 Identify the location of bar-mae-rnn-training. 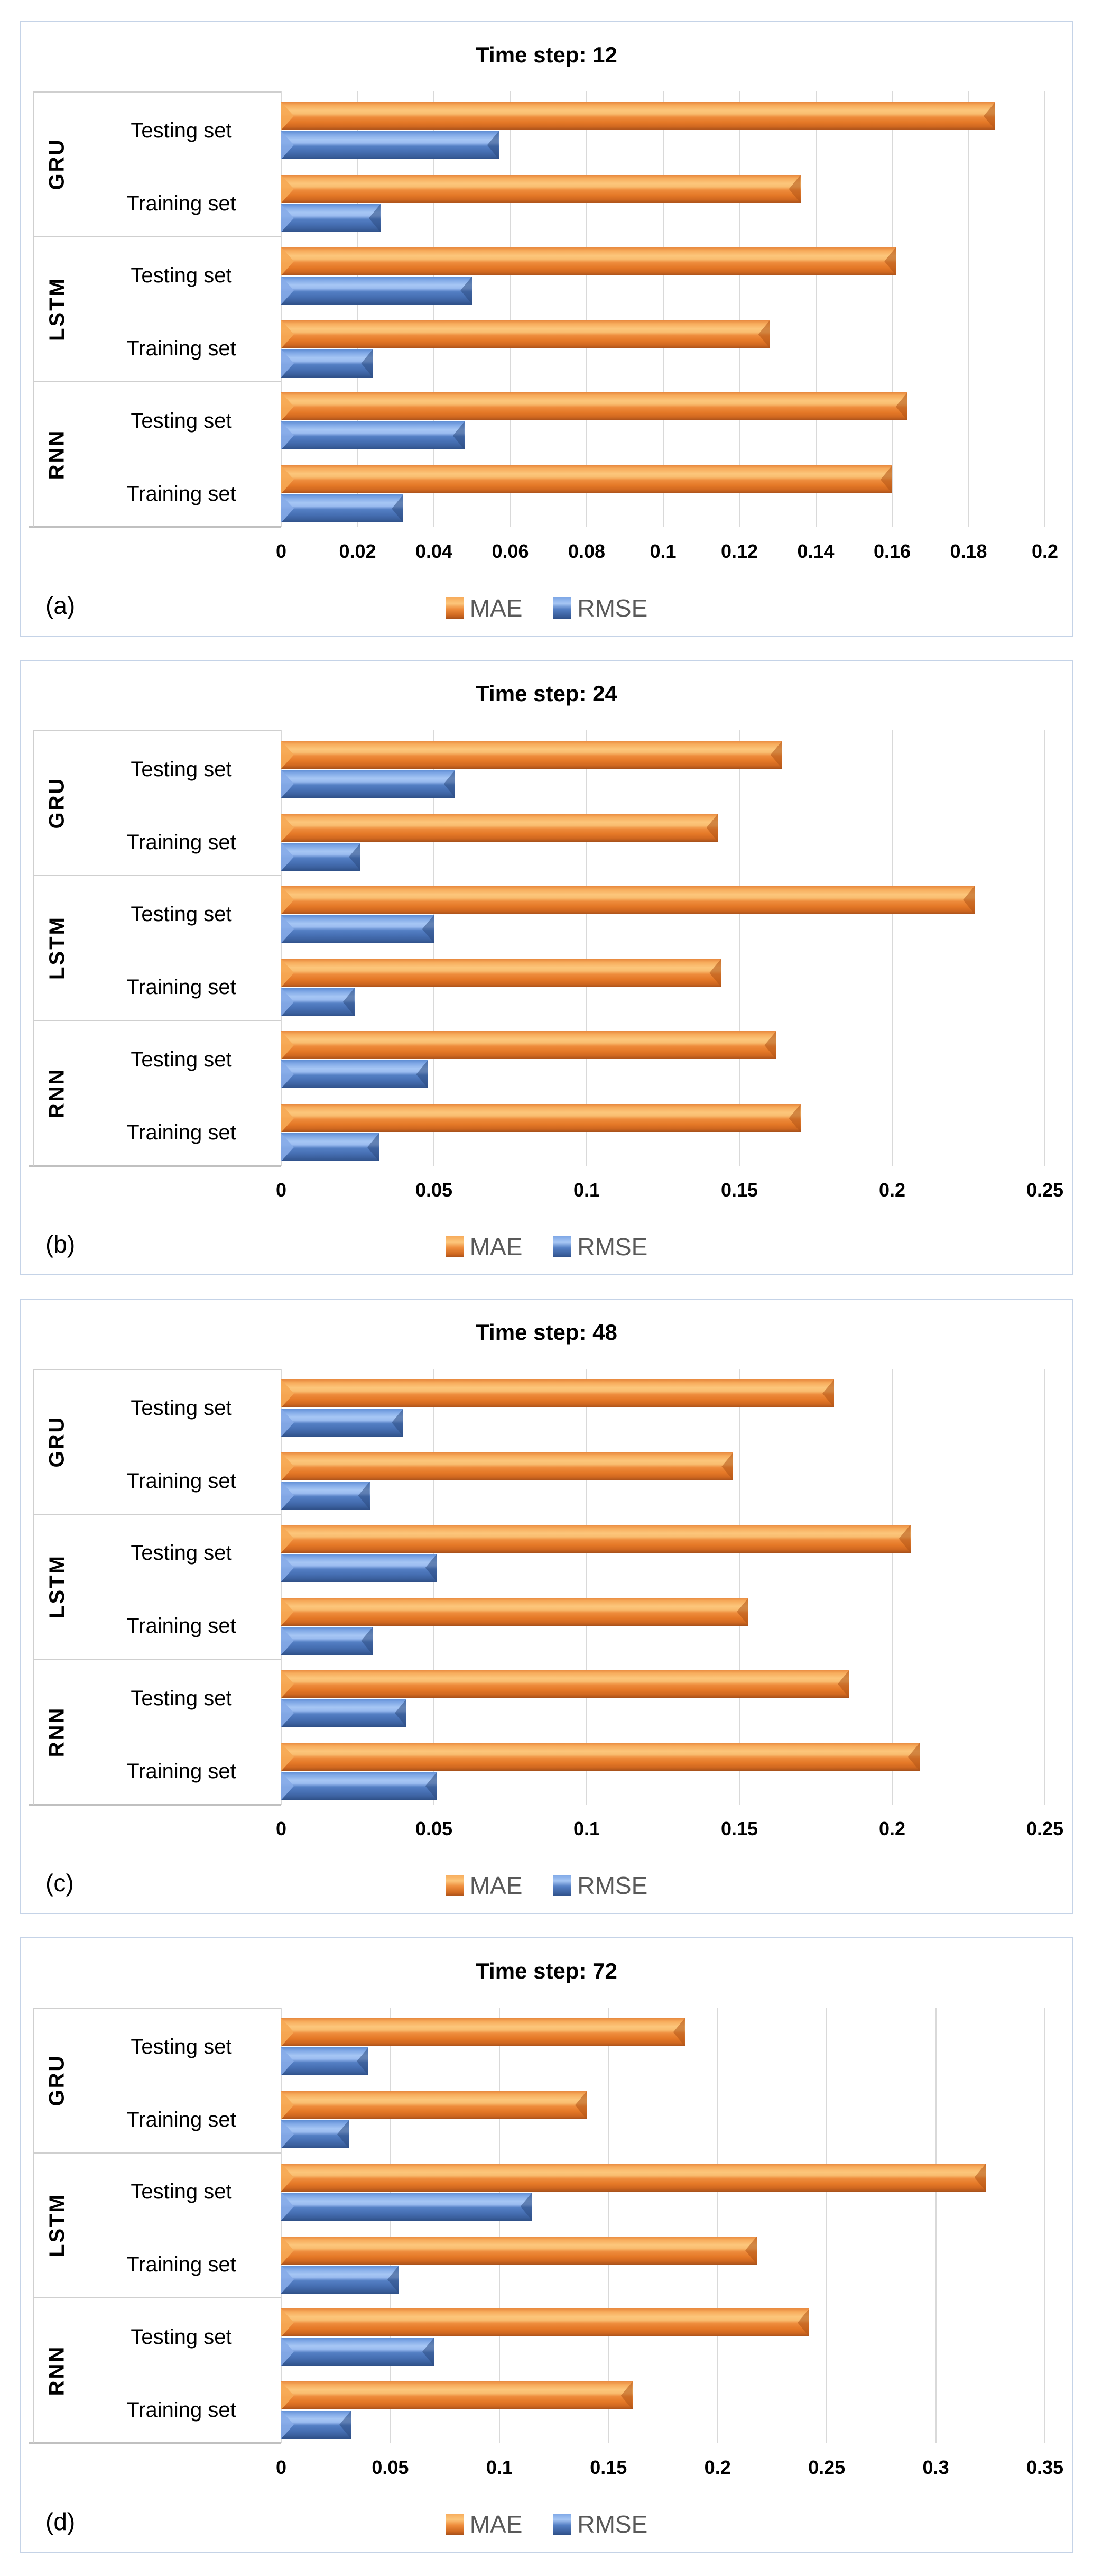
(541, 1118).